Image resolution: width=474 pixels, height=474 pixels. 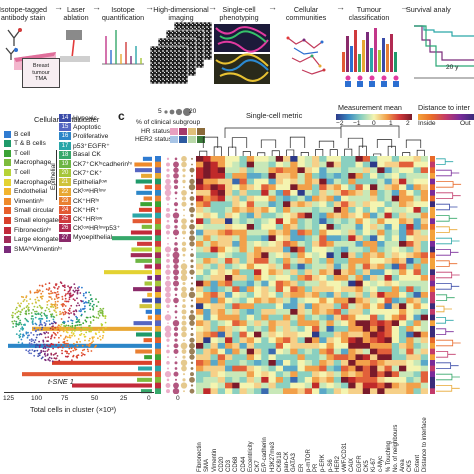 I want to click on cluster-color-strip, so click(x=158, y=275).